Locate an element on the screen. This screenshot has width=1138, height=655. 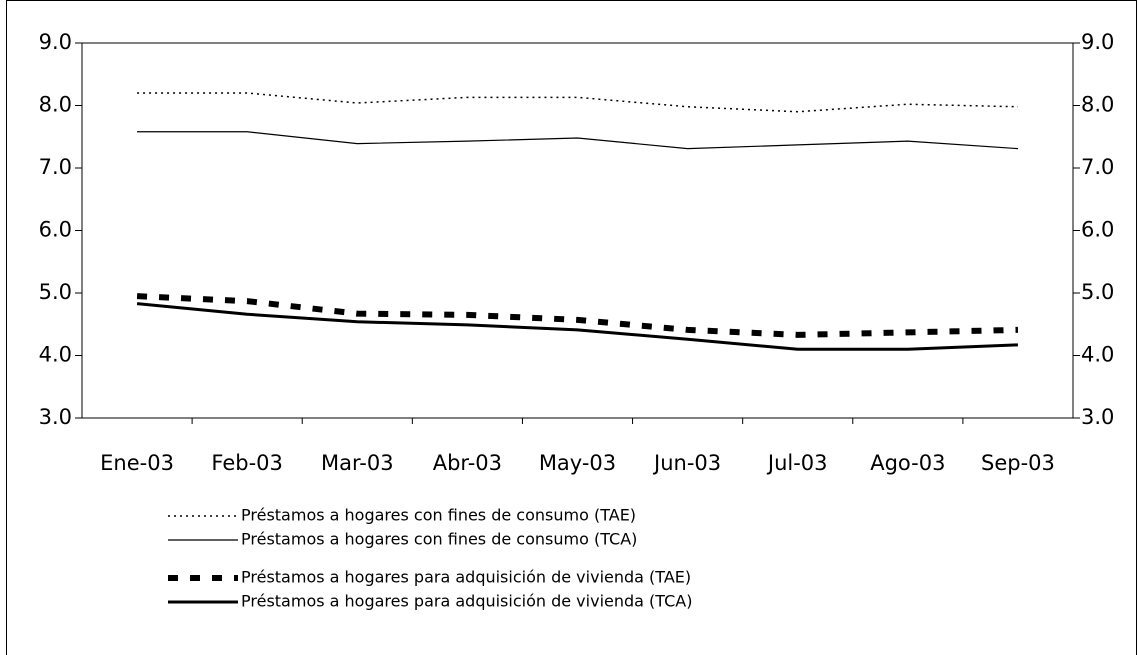
y2-tick-label: 8.0 is located at coordinates (1097, 105).